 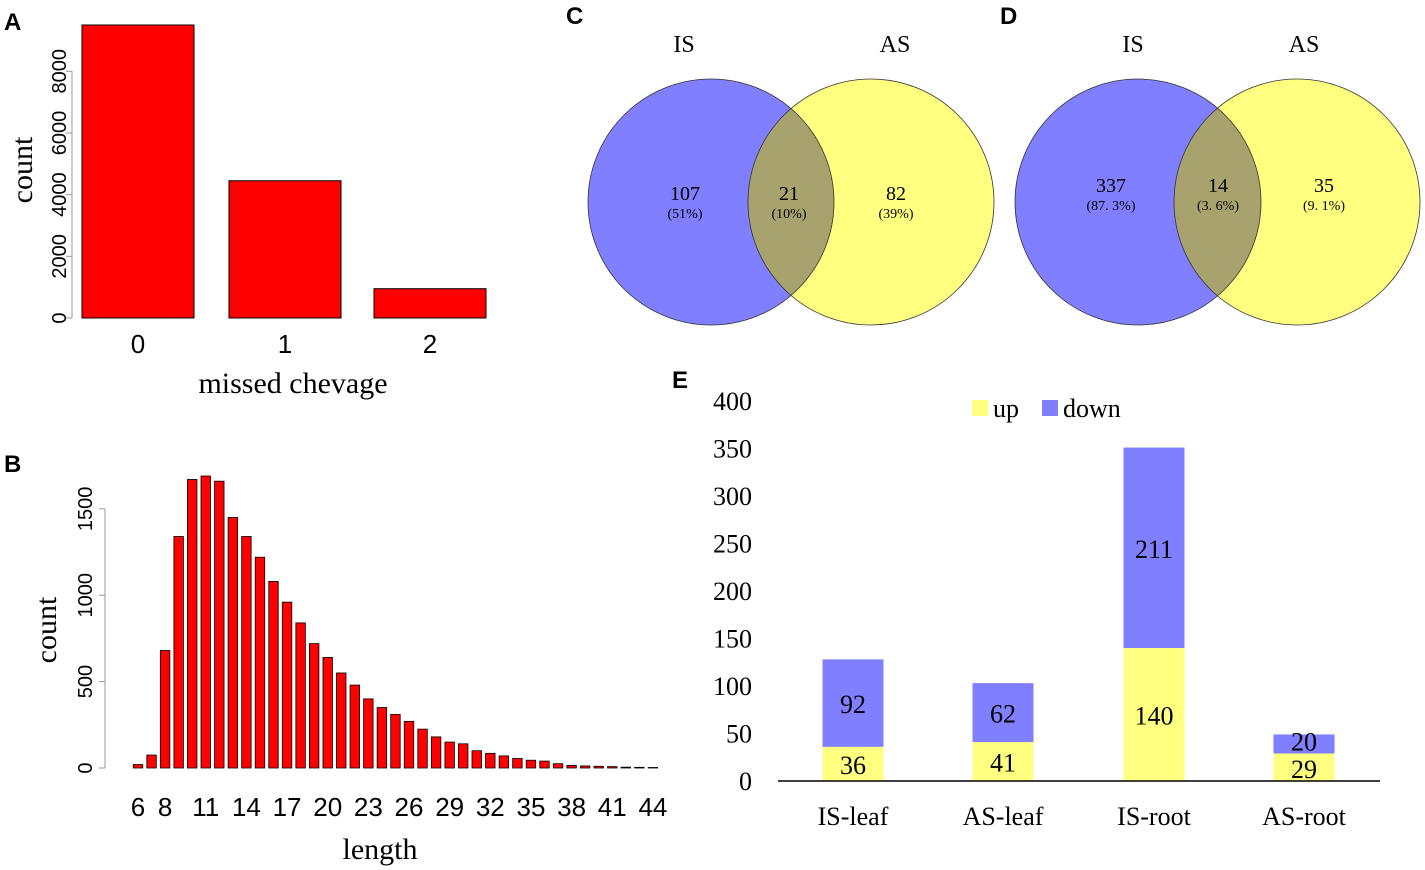 What do you see at coordinates (732, 544) in the screenshot?
I see `y-tick-label: 250` at bounding box center [732, 544].